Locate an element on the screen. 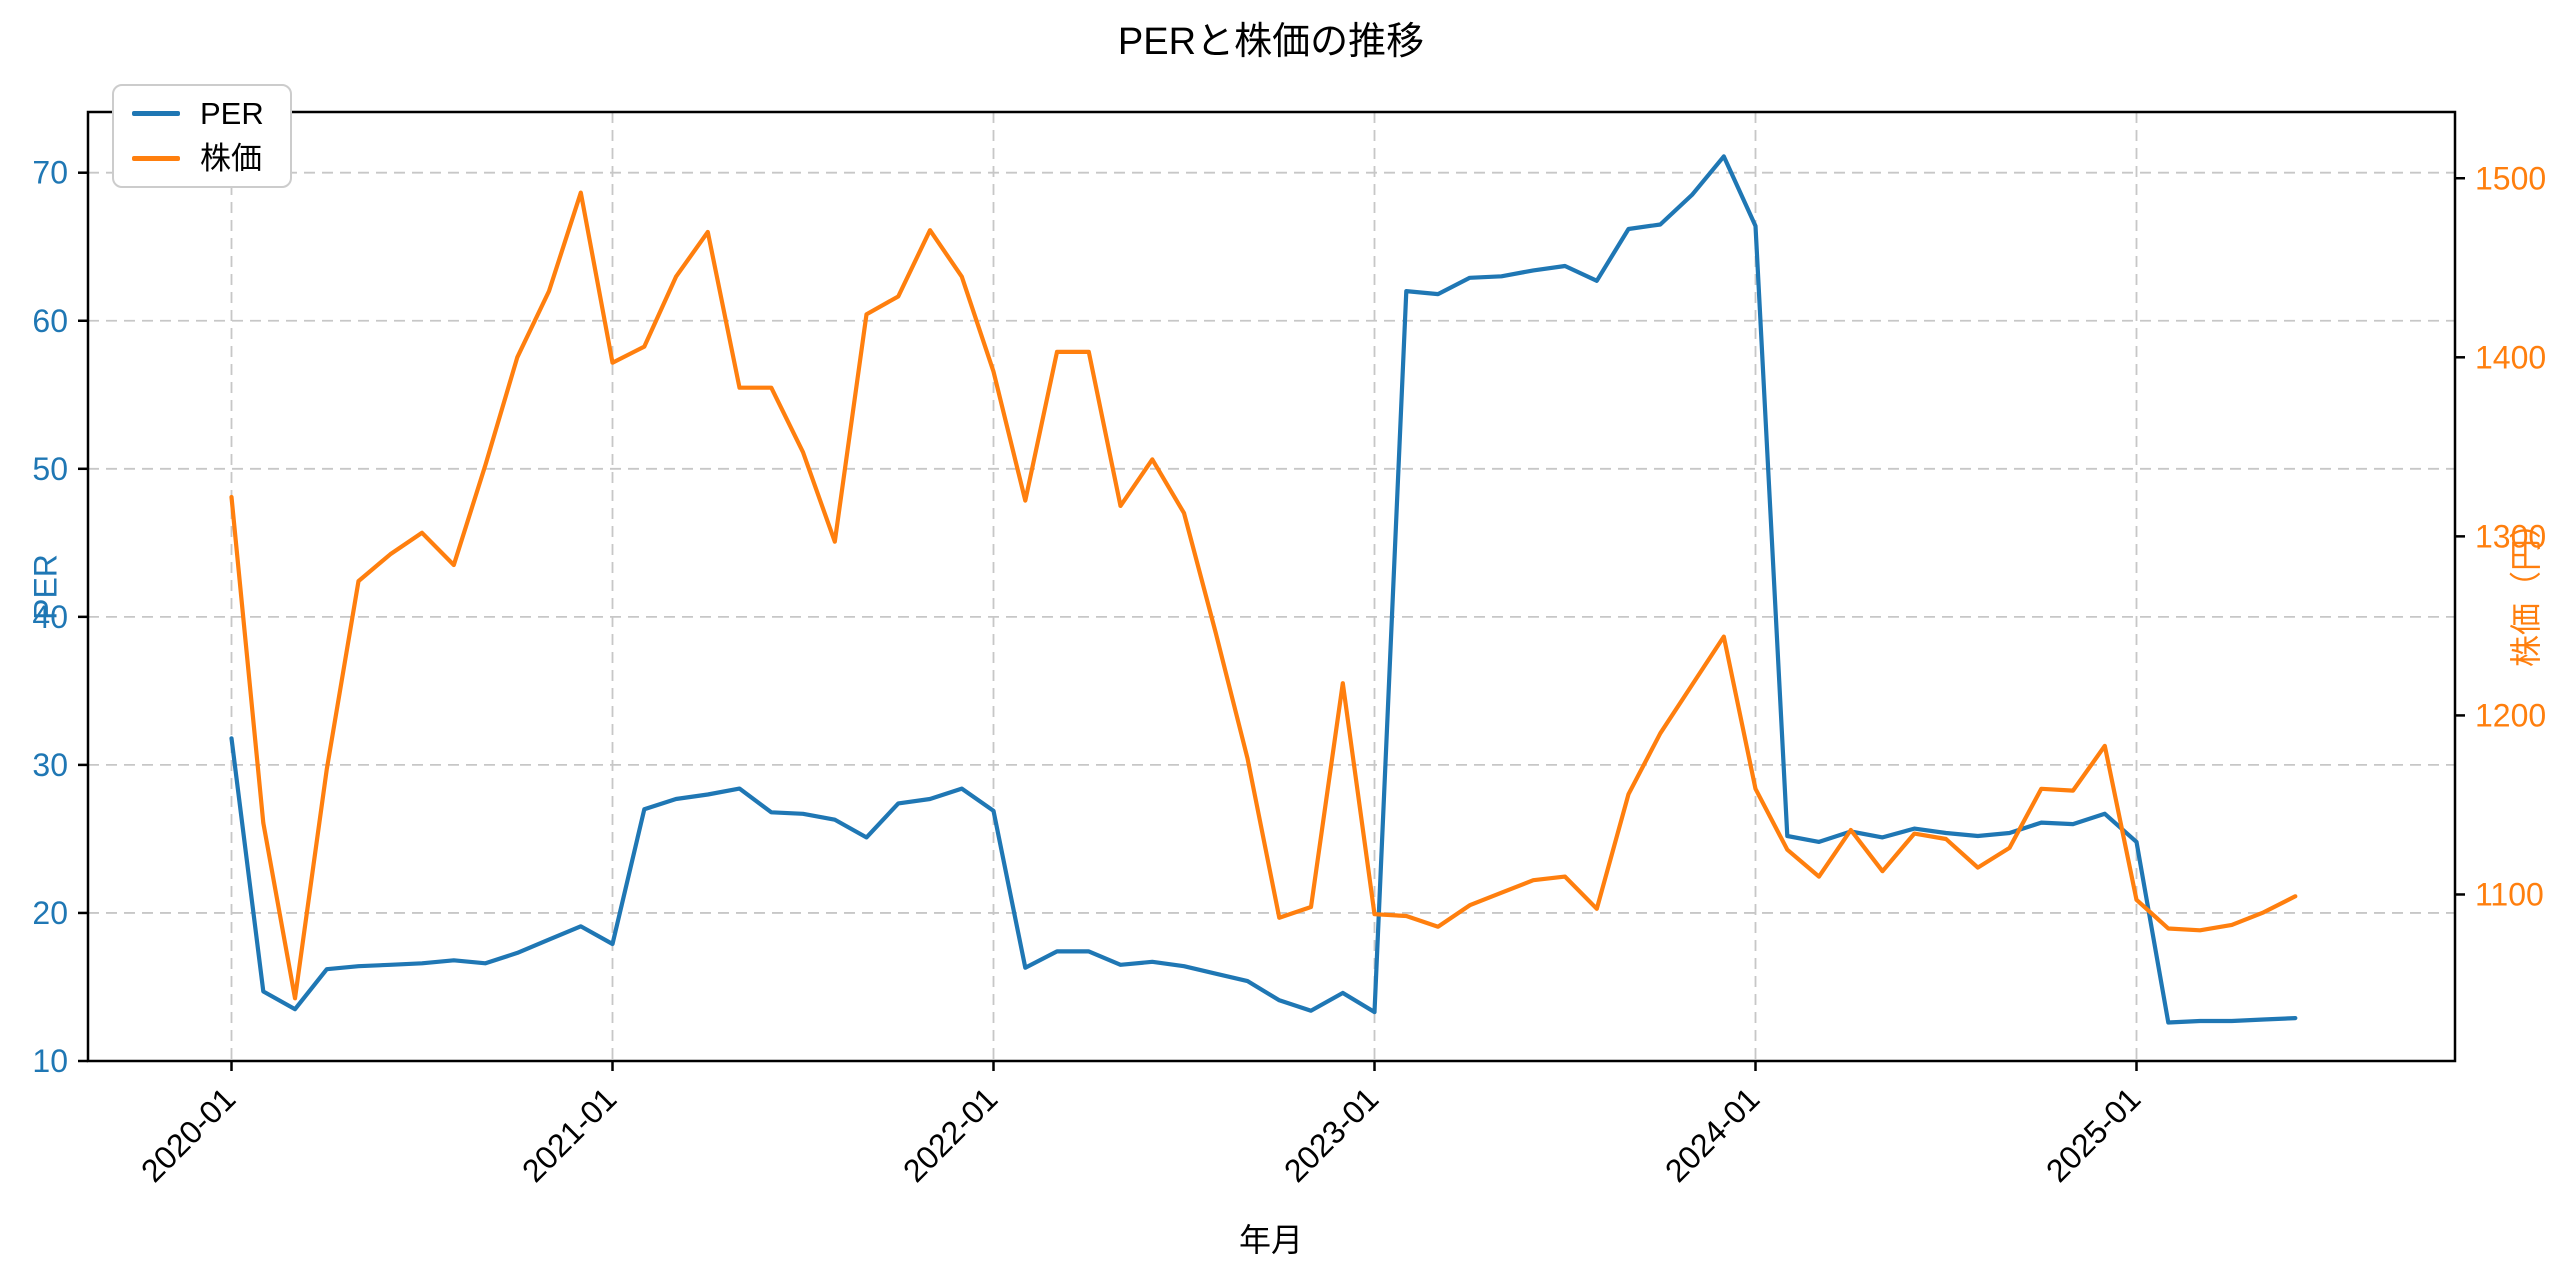 The height and width of the screenshot is (1269, 2560). per-line-swatch is located at coordinates (156, 113).